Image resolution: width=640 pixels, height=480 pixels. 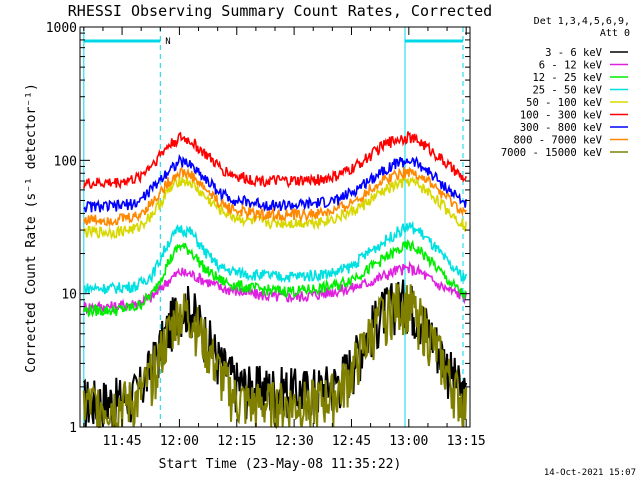 I want to click on x-tick-label: 13:15, so click(x=466, y=441).